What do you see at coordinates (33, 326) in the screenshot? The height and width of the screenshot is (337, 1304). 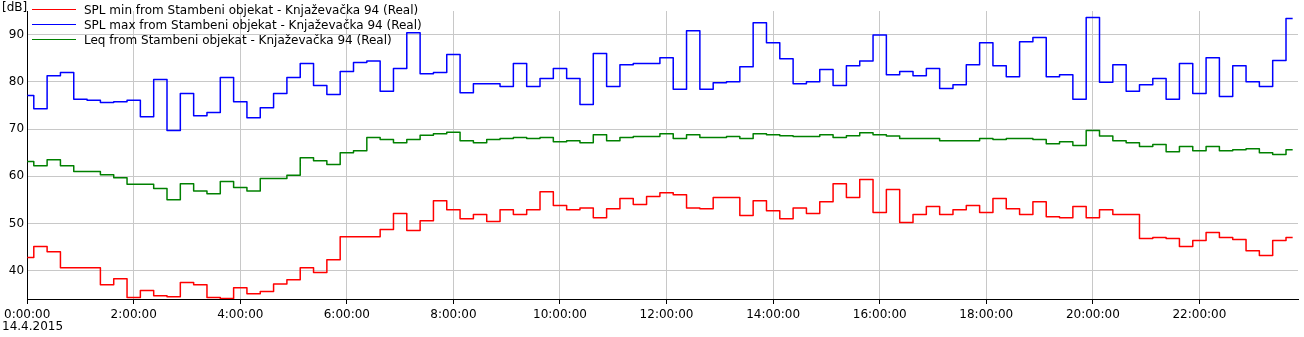 I see `text: 14.4.2015` at bounding box center [33, 326].